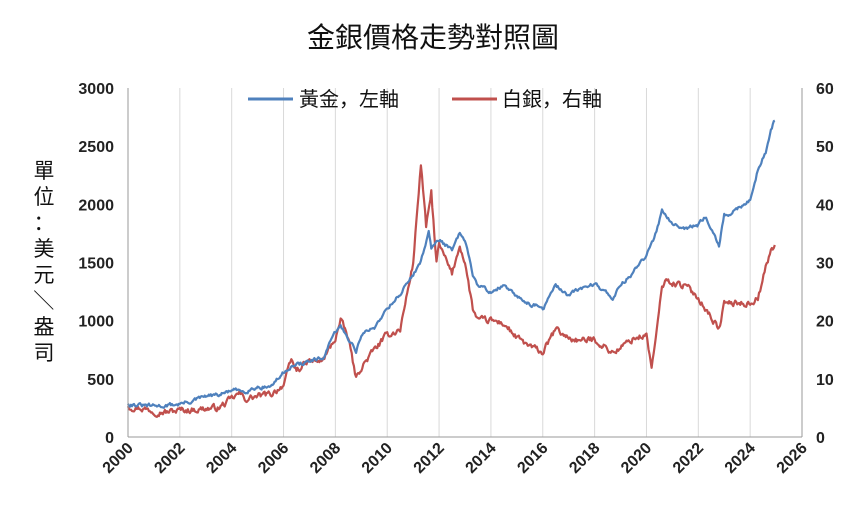 This screenshot has width=867, height=518. Describe the element at coordinates (96, 147) in the screenshot. I see `y-tick-label-left: 2500` at that location.